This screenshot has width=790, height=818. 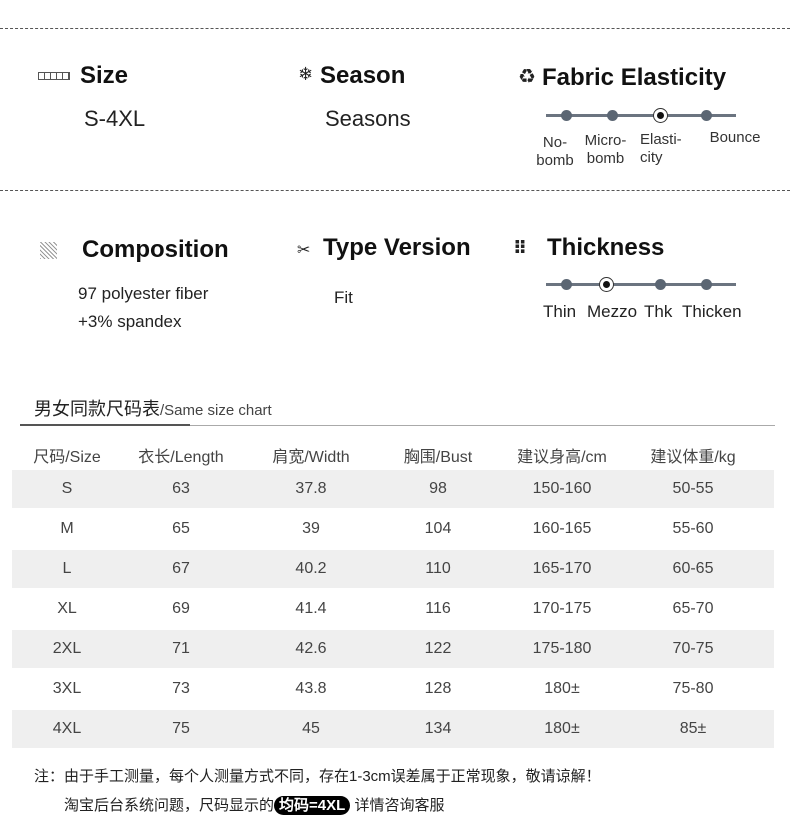 I want to click on thickness-level: Thin, so click(x=560, y=311).